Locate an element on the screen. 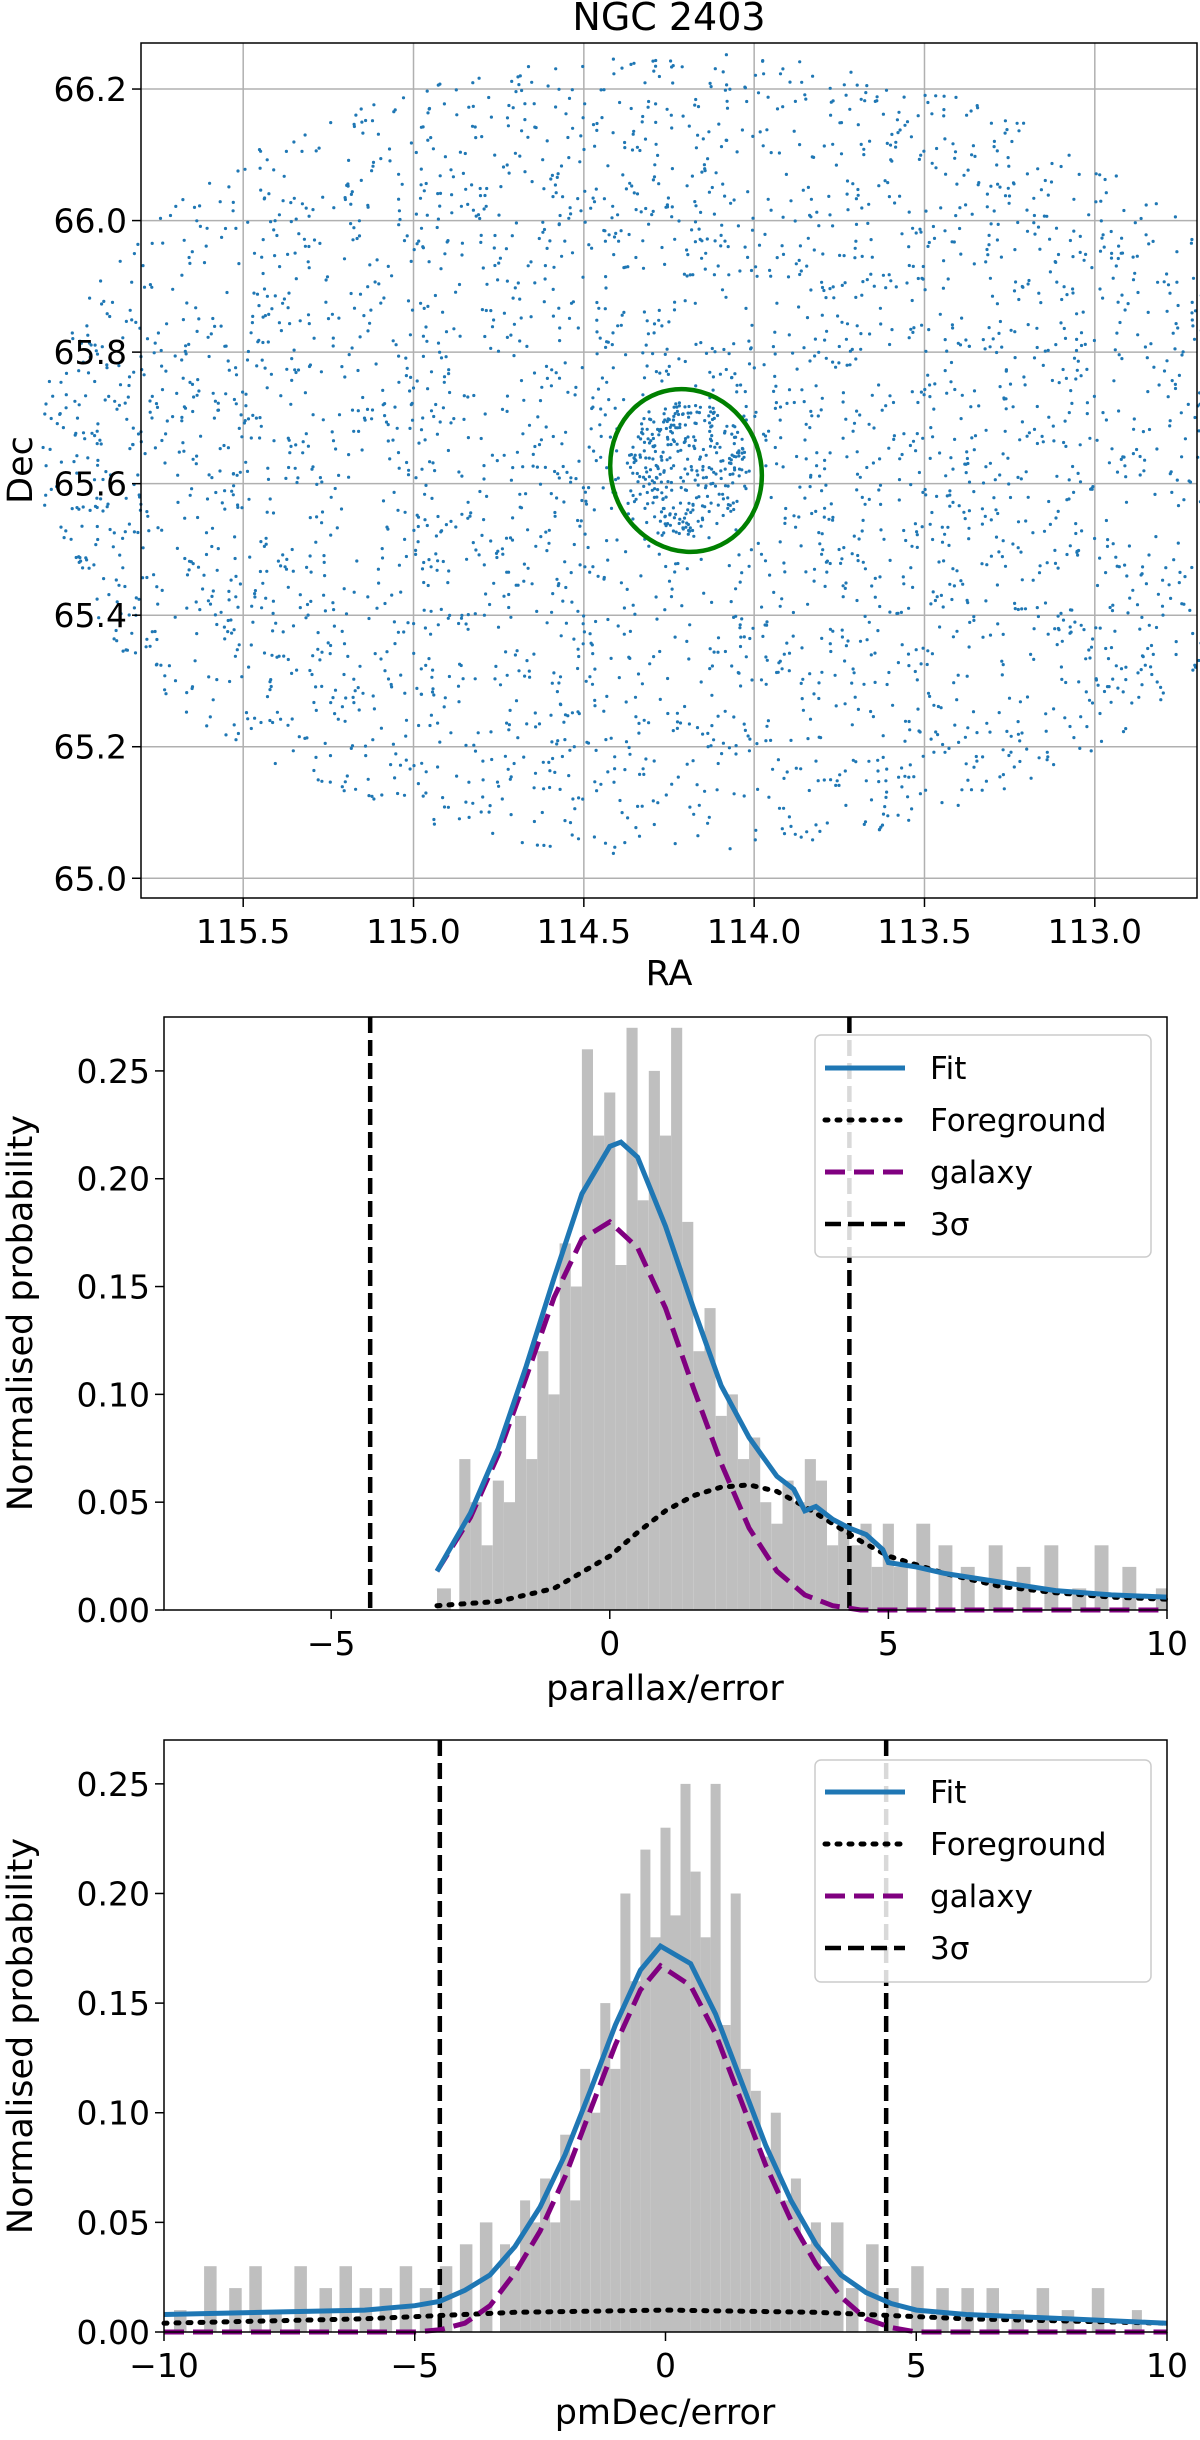 The width and height of the screenshot is (1200, 2440). legend-box is located at coordinates (983, 1146).